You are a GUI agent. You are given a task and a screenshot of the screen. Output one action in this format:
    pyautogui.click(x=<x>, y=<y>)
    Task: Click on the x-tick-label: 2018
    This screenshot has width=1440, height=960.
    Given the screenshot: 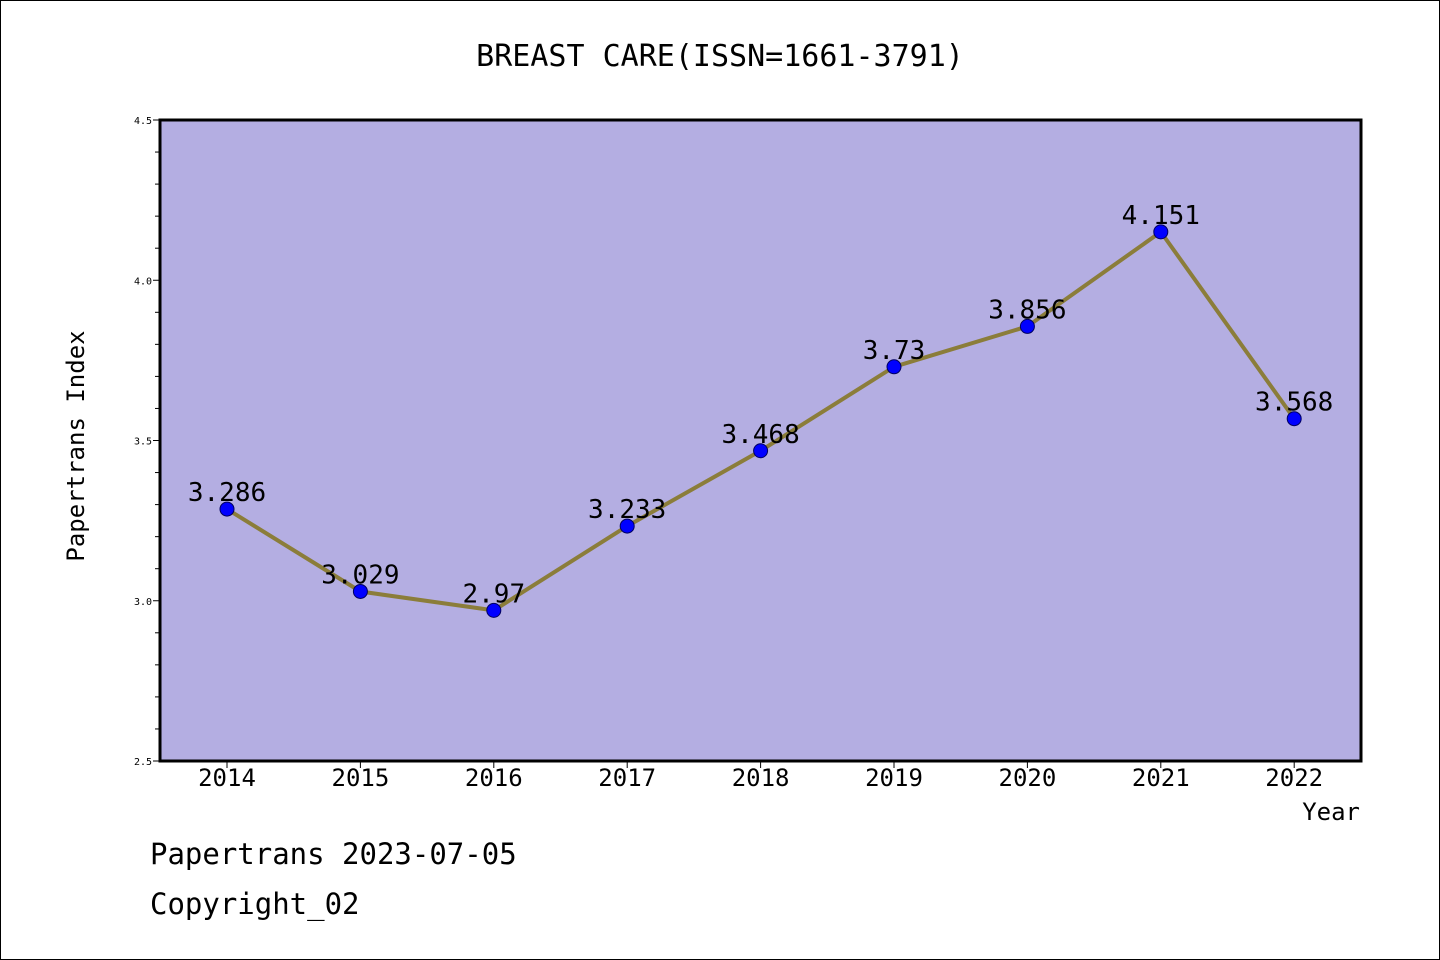 What is the action you would take?
    pyautogui.click(x=761, y=778)
    